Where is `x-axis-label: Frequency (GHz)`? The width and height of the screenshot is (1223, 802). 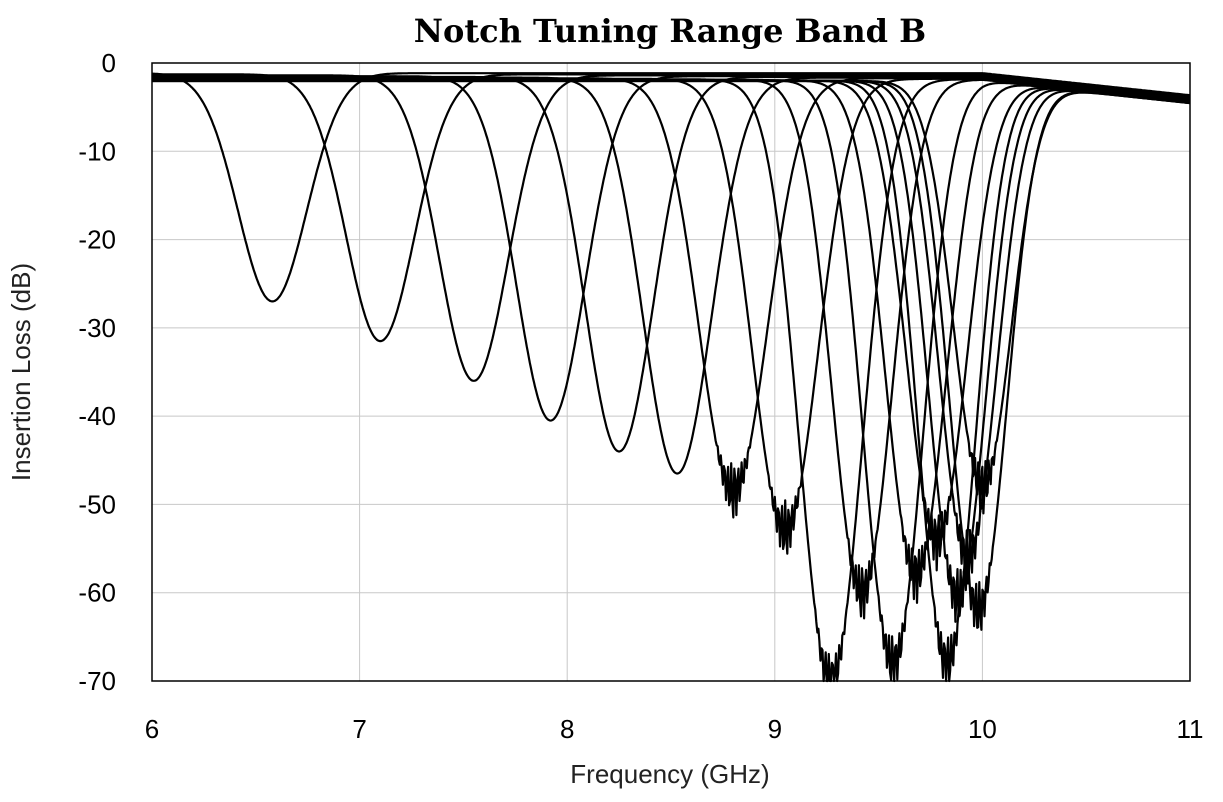 x-axis-label: Frequency (GHz) is located at coordinates (669, 774).